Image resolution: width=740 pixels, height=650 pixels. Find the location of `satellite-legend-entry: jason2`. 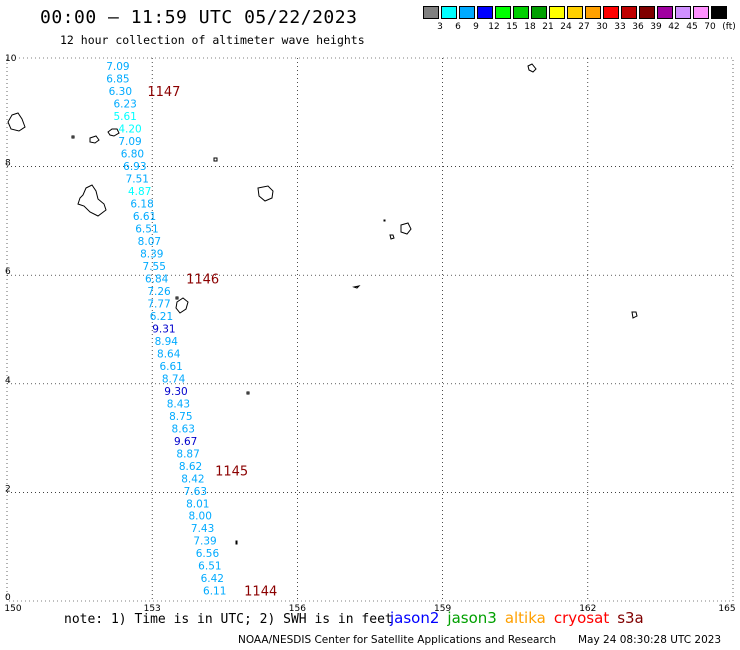

satellite-legend-entry: jason2 is located at coordinates (415, 618).